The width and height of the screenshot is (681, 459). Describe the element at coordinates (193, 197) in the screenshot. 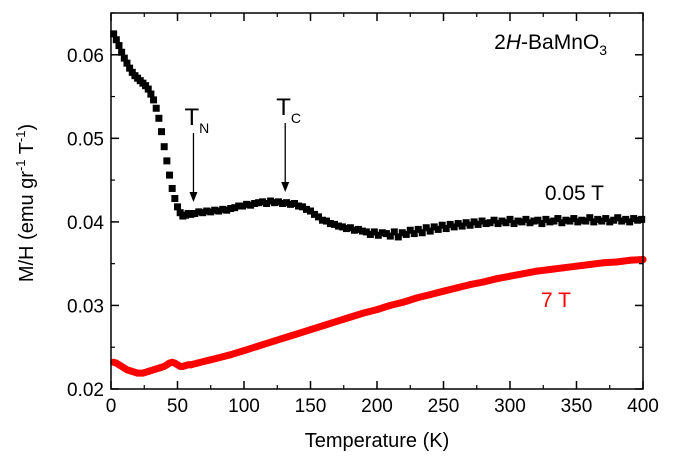

I see `transition-arrow-head` at that location.